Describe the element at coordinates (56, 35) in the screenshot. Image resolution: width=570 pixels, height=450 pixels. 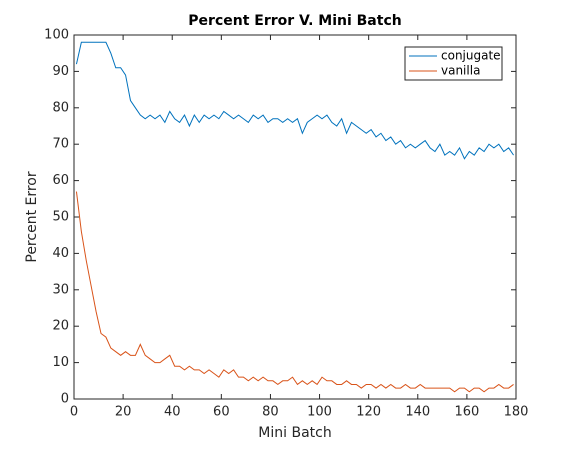
I see `y-tick-label: 100` at that location.